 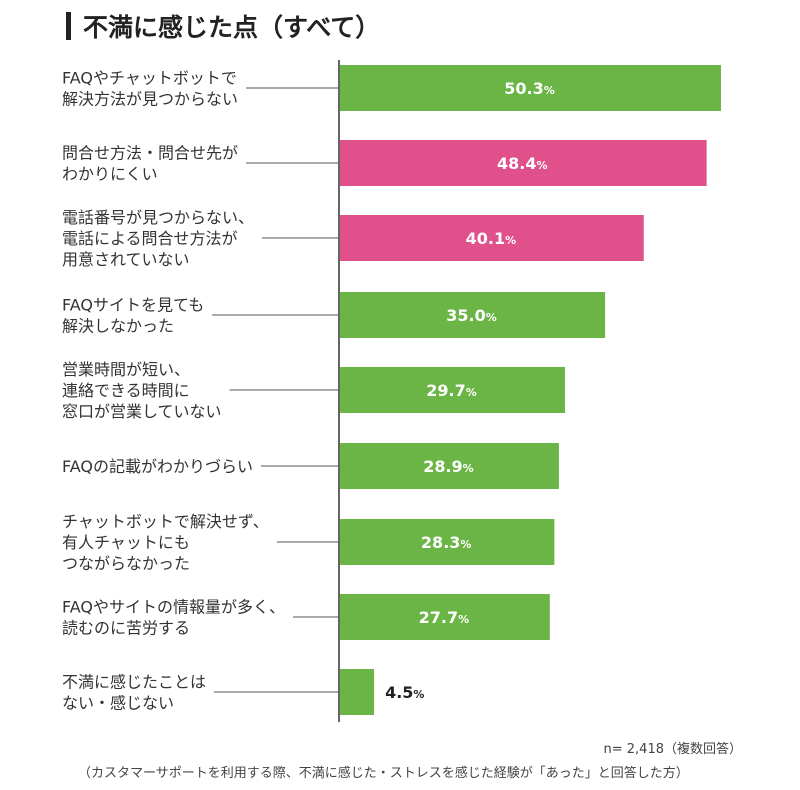 I want to click on category-label: 問合せ方法・問合せ先が, so click(x=150, y=153).